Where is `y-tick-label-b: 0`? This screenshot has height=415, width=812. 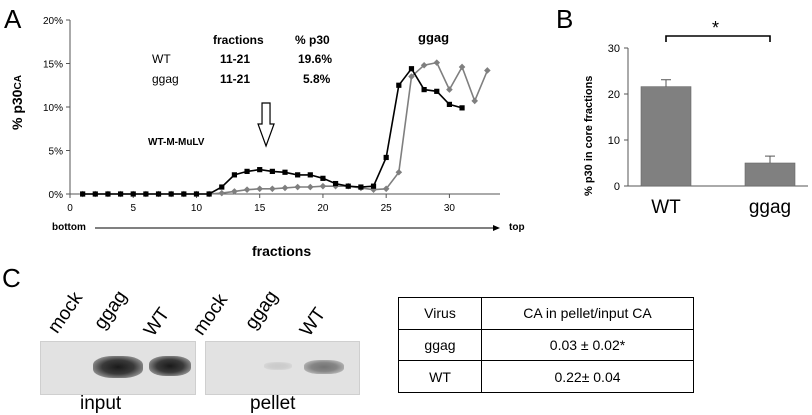 y-tick-label-b: 0 is located at coordinates (617, 187).